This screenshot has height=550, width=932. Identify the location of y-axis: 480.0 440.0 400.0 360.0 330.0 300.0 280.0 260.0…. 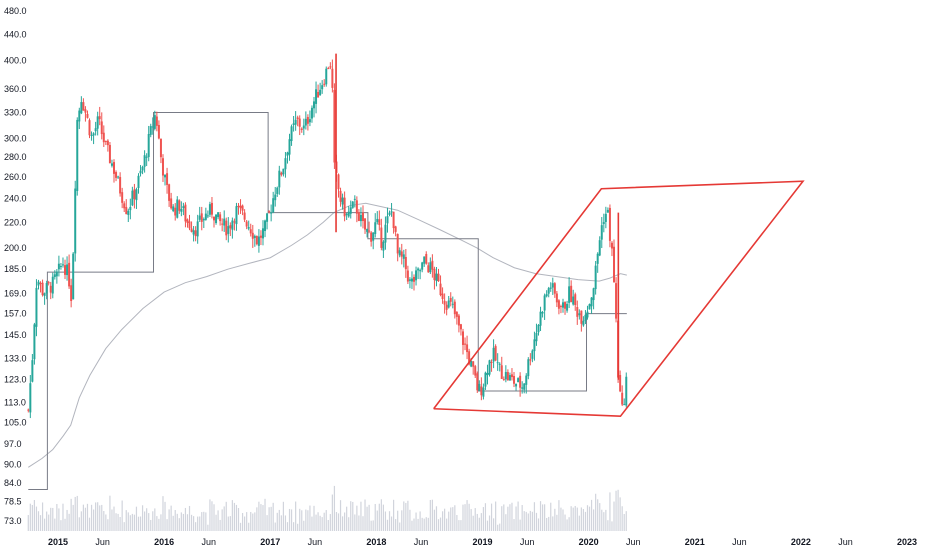
(15, 266).